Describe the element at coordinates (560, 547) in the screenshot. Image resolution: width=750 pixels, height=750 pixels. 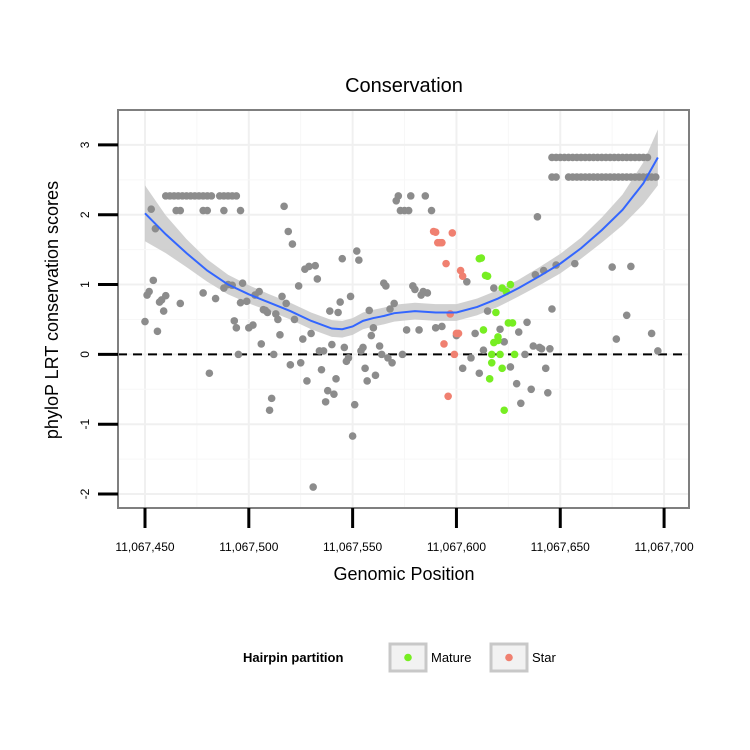
I see `x-tick-label: 11,067,650` at that location.